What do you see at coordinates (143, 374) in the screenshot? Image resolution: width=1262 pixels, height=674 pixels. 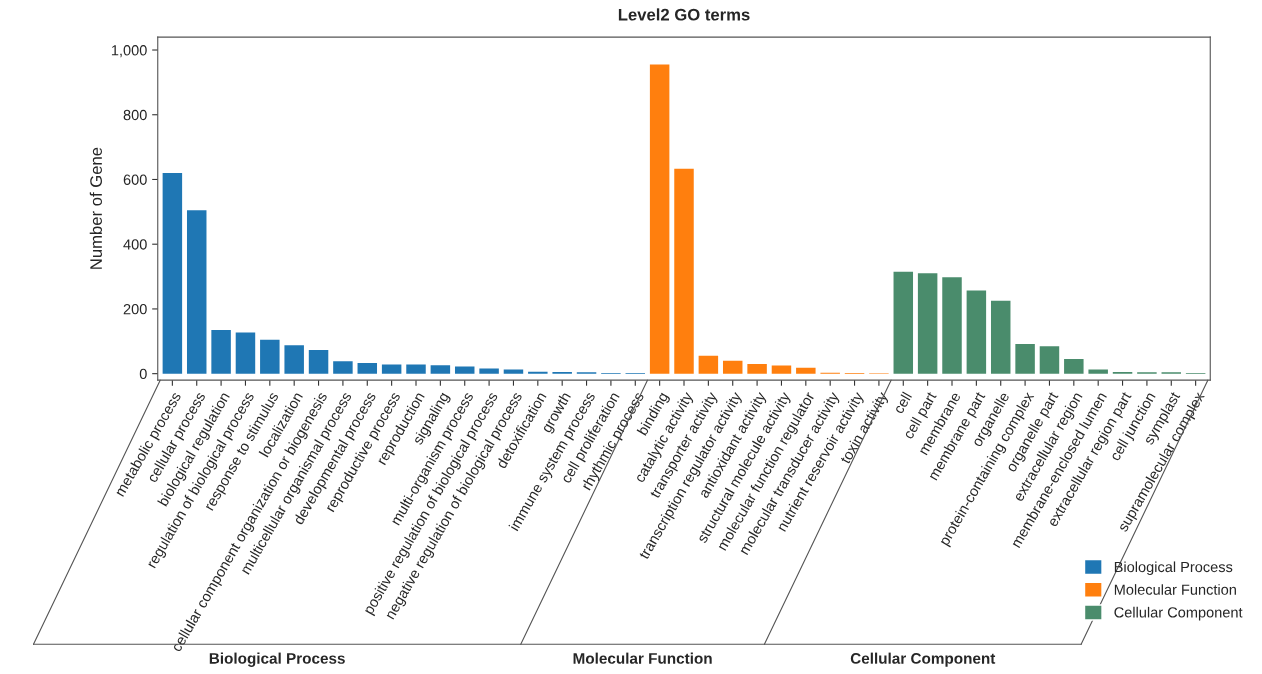 I see `y-tick-label: 0` at bounding box center [143, 374].